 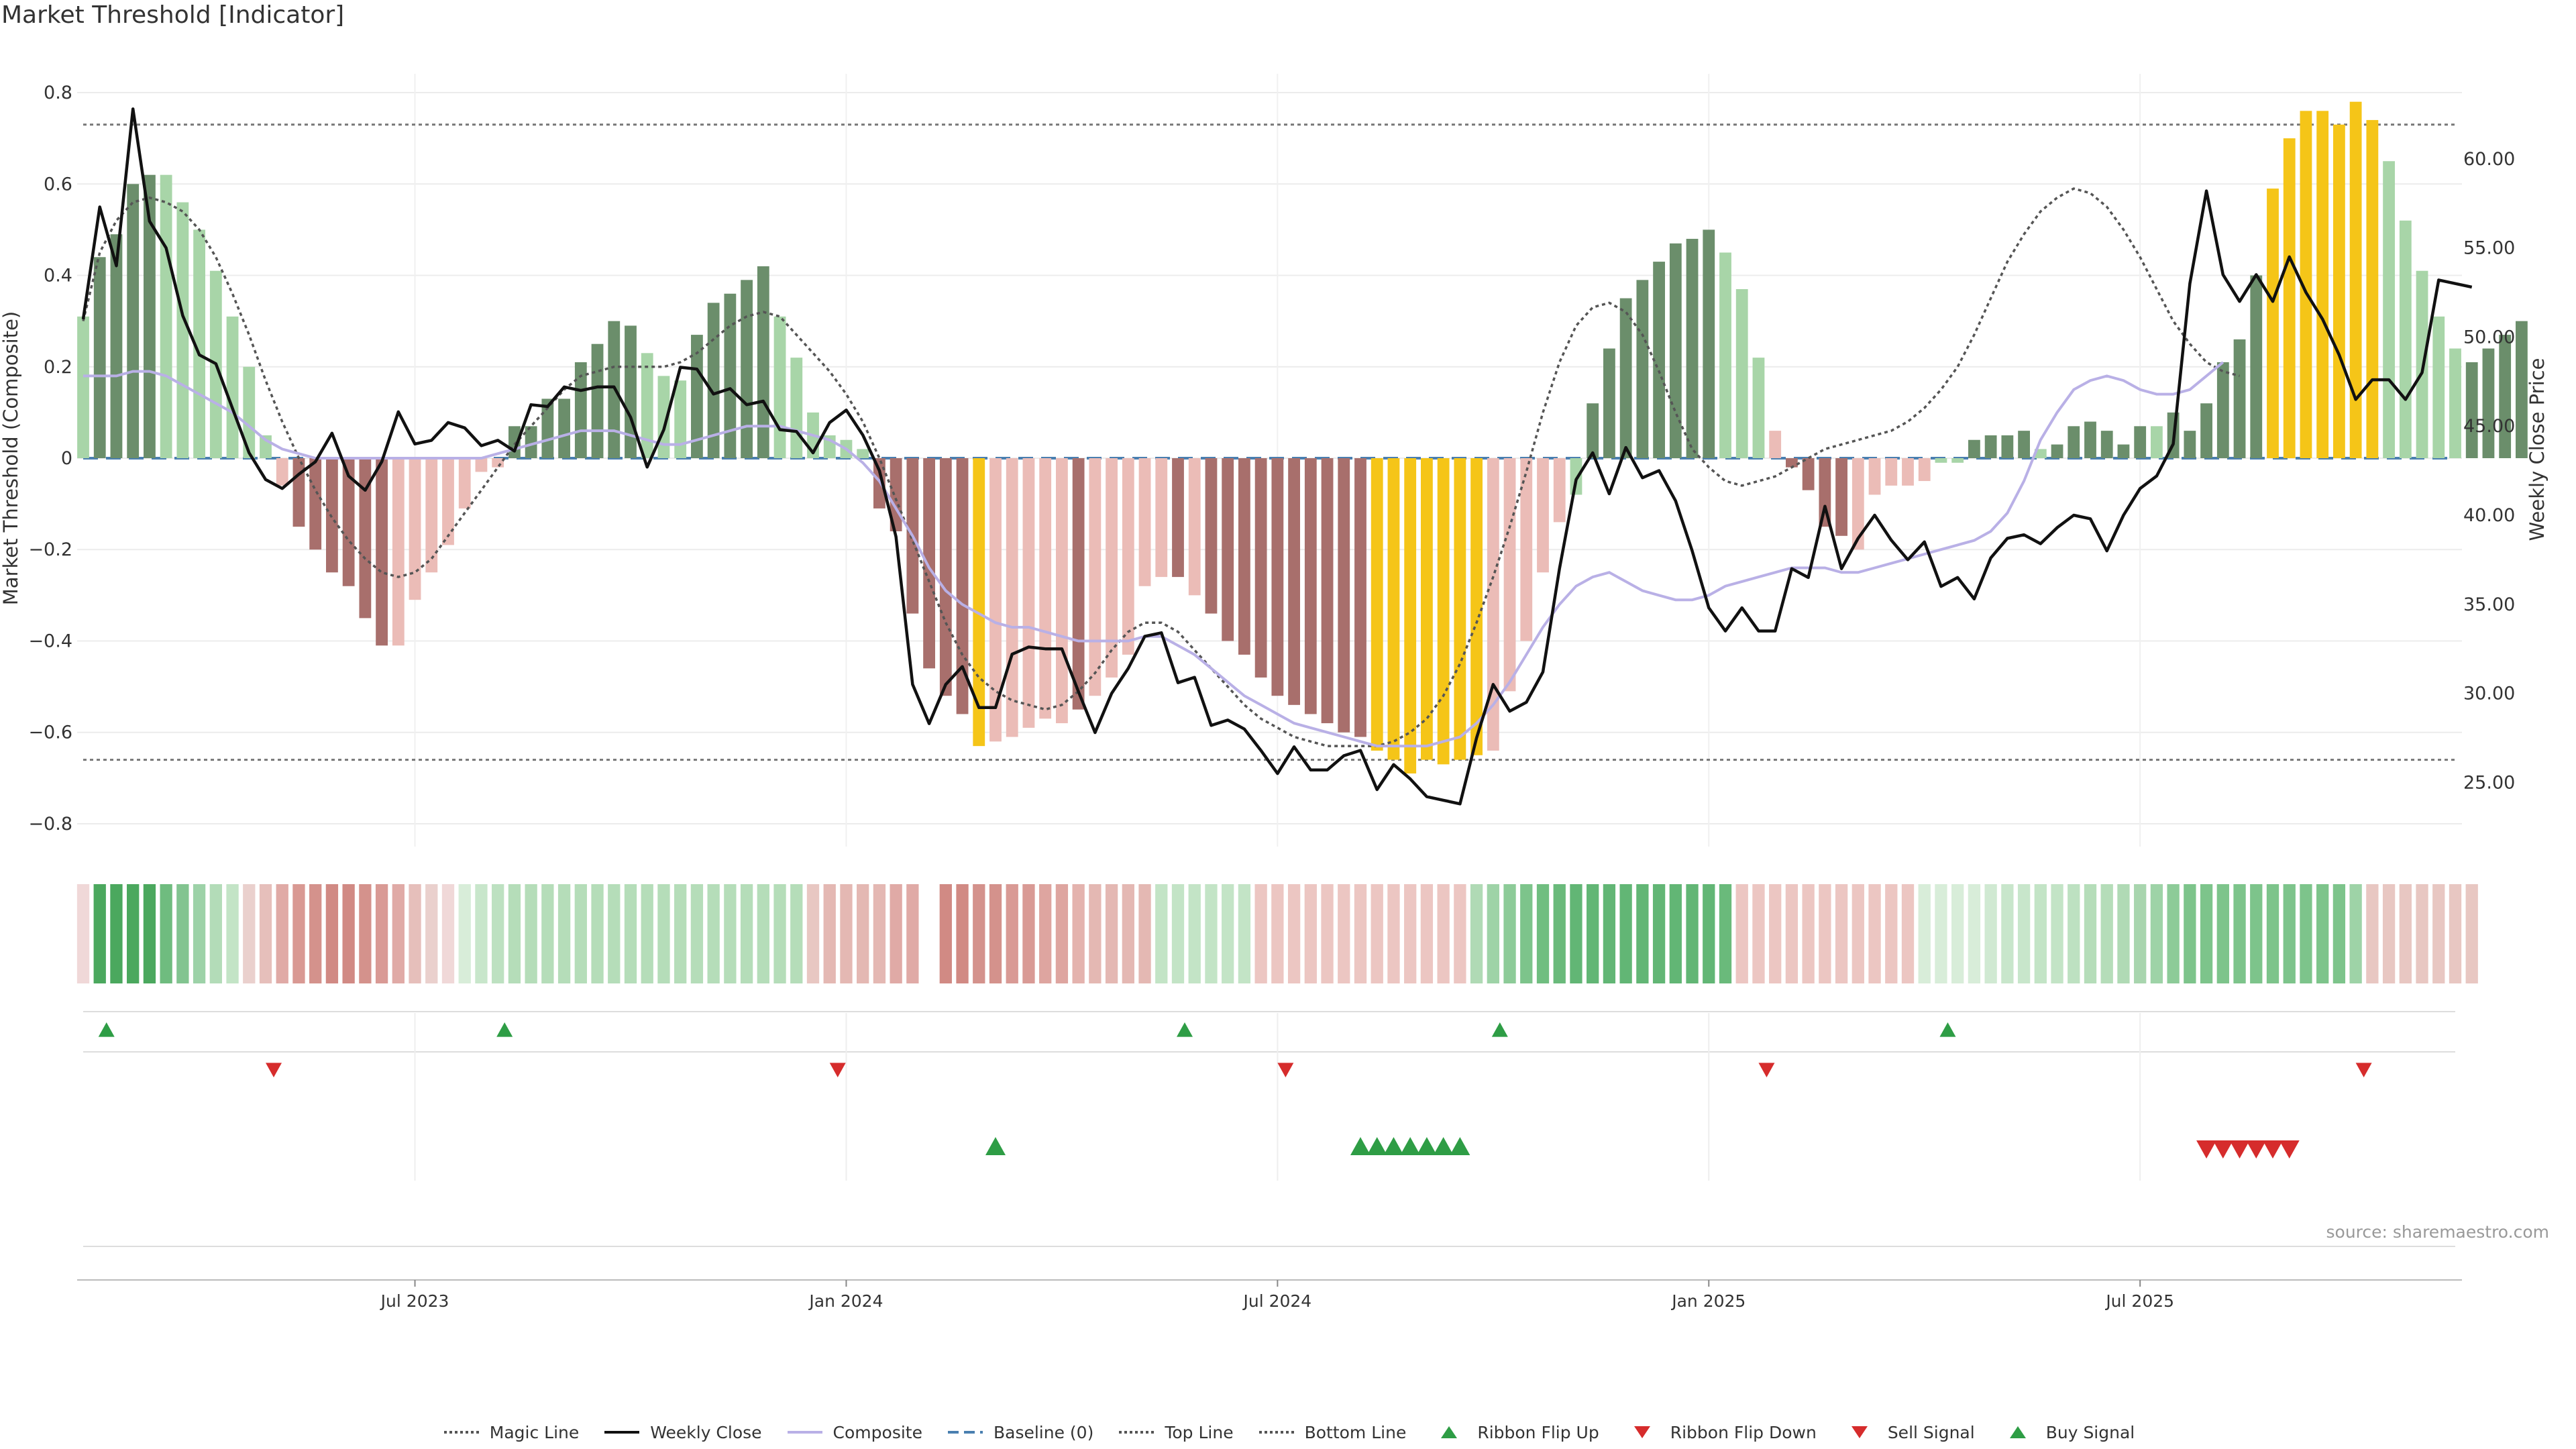 What do you see at coordinates (1708, 1301) in the screenshot?
I see `x-tick-label: Jan 2025` at bounding box center [1708, 1301].